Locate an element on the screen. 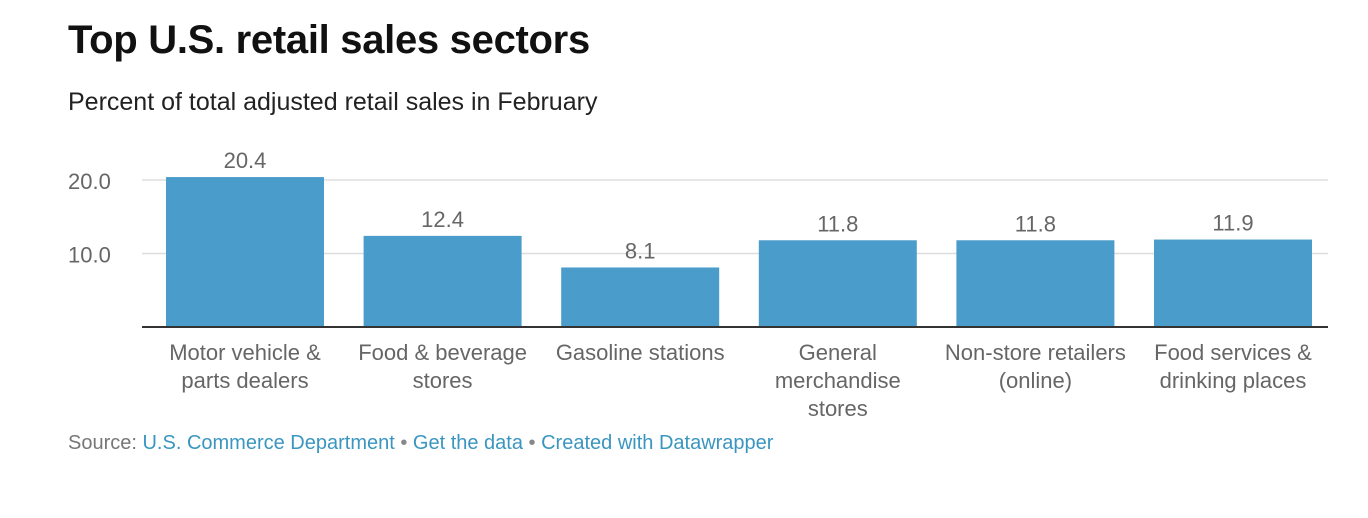 This screenshot has height=518, width=1368. category-label: General merchandise stores is located at coordinates (838, 380).